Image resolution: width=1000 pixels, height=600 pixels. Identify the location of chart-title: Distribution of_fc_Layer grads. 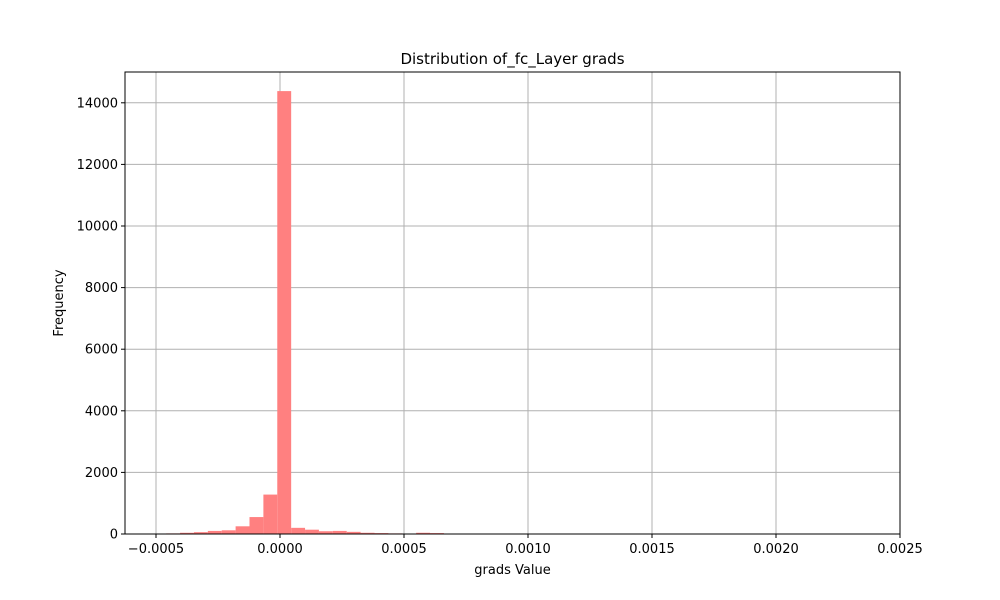
(512, 59).